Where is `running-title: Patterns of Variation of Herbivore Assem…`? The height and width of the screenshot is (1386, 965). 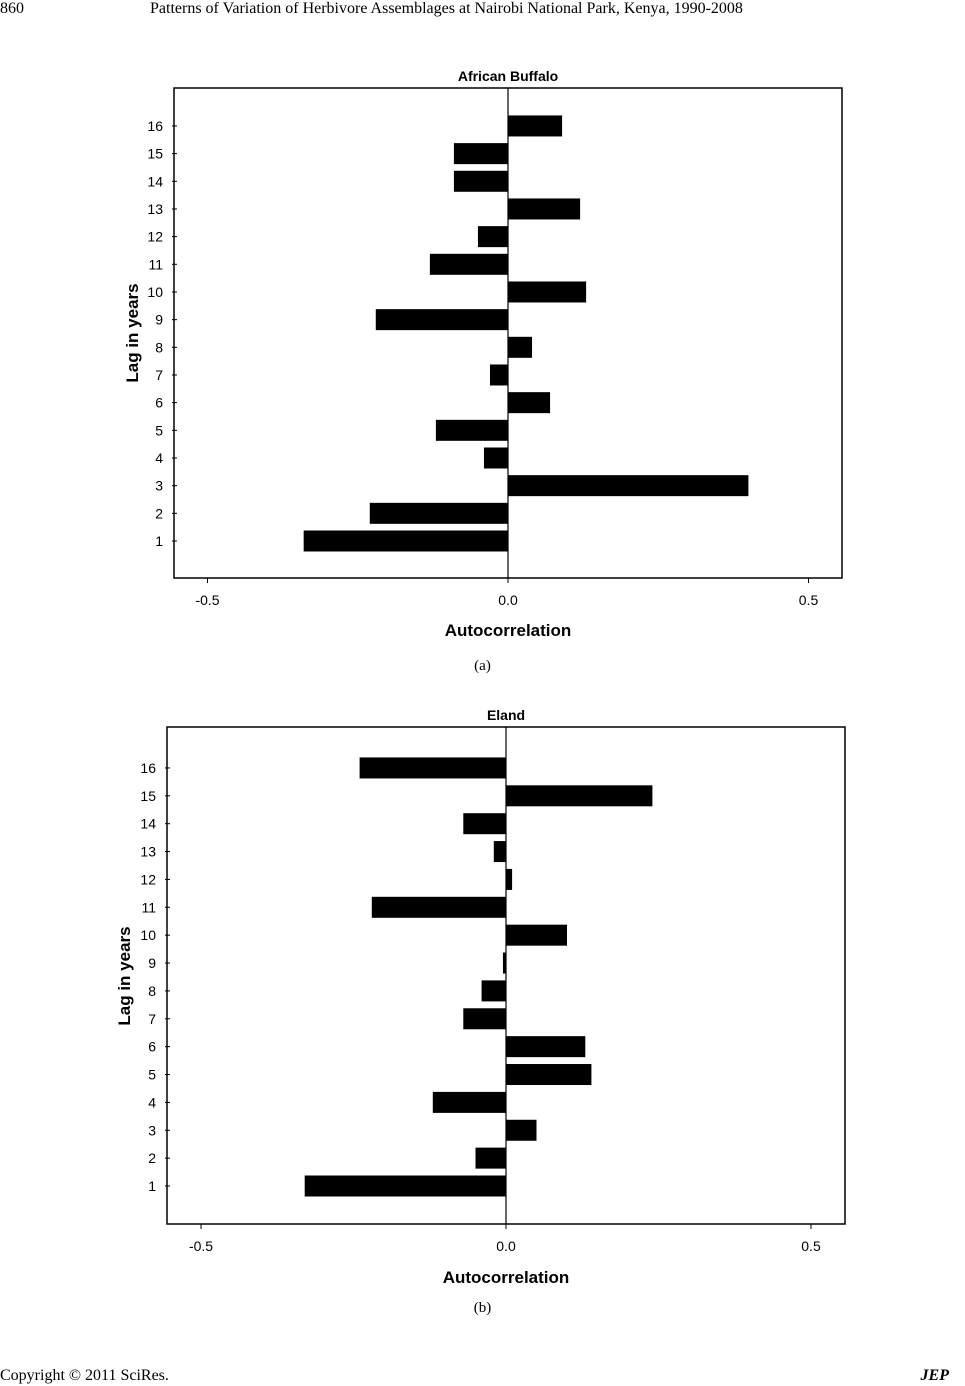 running-title: Patterns of Variation of Herbivore Assem… is located at coordinates (446, 8).